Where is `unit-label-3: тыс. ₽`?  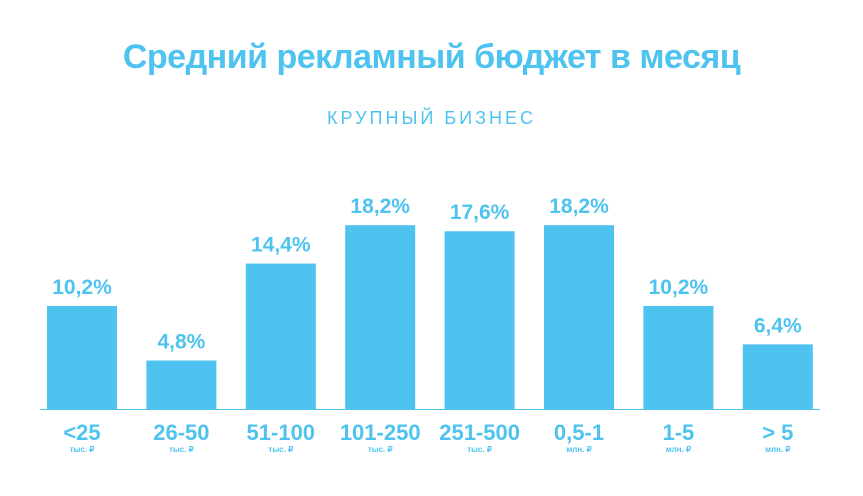
unit-label-3: тыс. ₽ is located at coordinates (380, 449).